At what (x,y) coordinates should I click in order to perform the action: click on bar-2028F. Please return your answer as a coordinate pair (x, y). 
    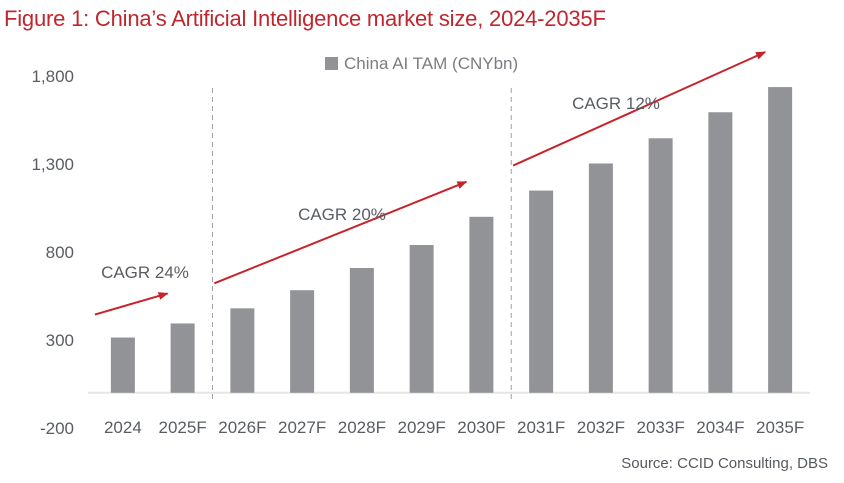
    Looking at the image, I should click on (361, 330).